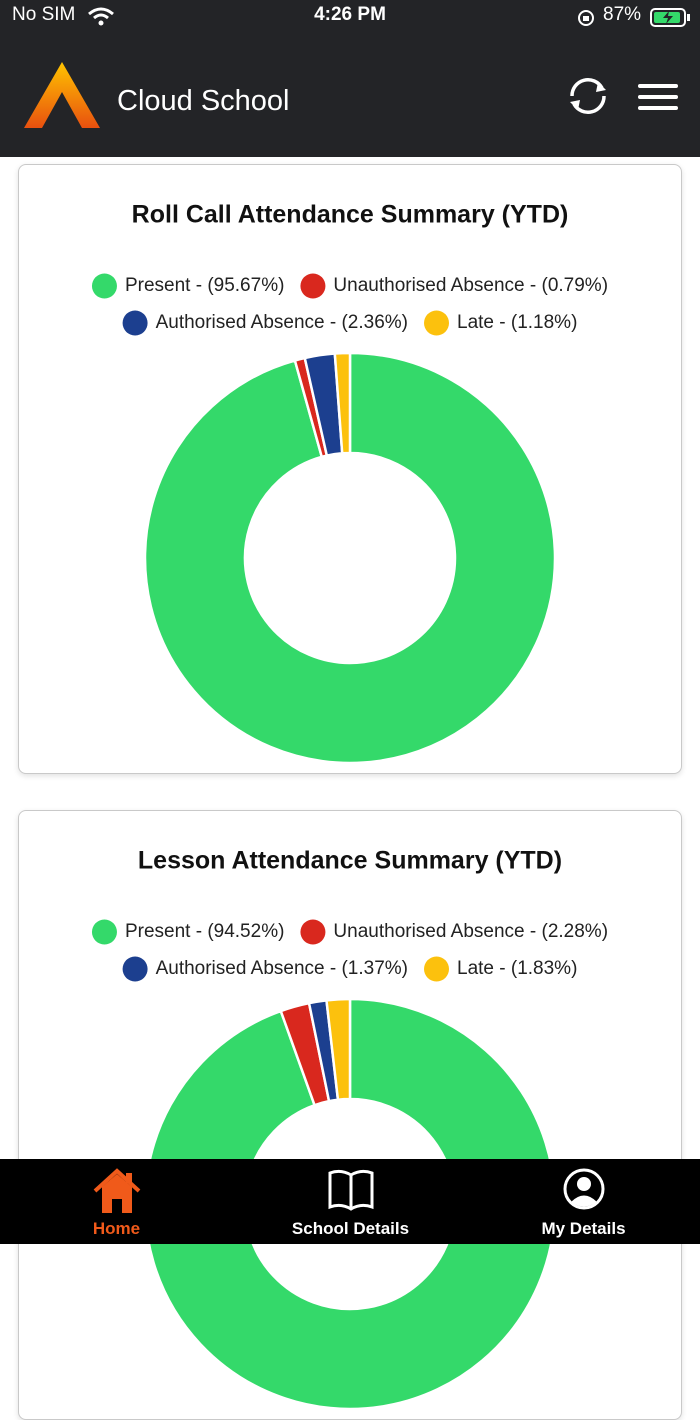 Image resolution: width=700 pixels, height=1420 pixels. I want to click on legend-label: Unauthorised Absence - (2.28%), so click(470, 931).